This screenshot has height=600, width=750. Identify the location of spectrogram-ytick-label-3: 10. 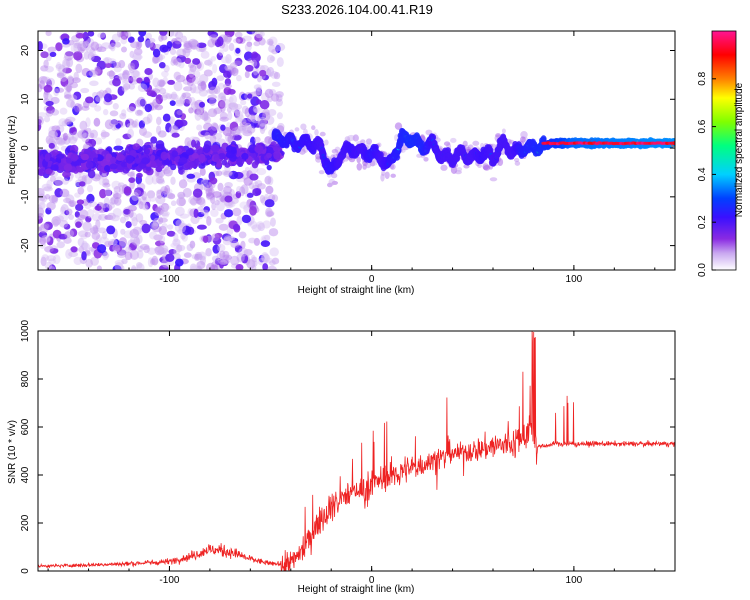
(25, 99).